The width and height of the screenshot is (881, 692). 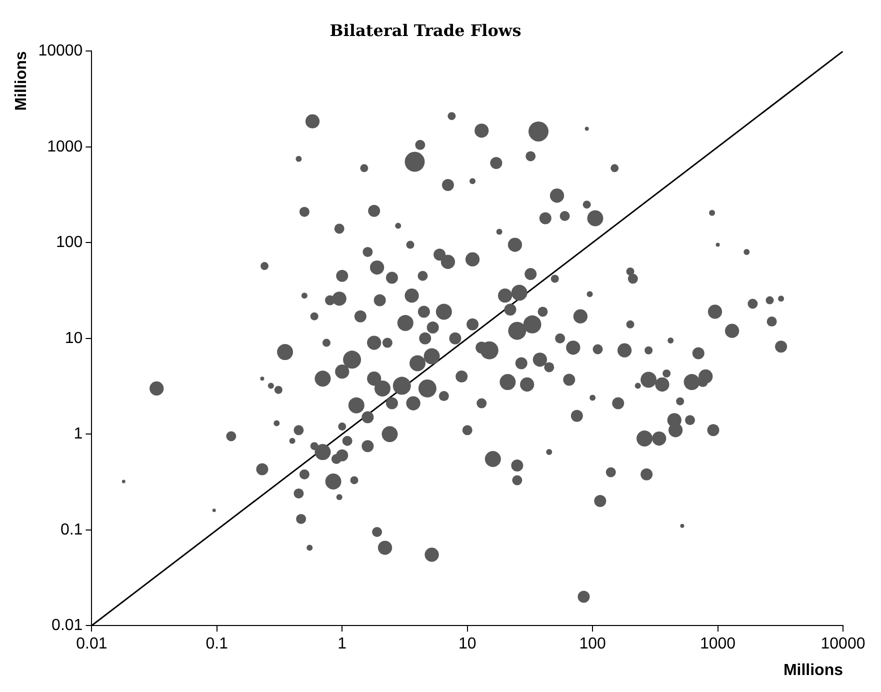 I want to click on y-tick-label: 0.1, so click(x=71, y=529).